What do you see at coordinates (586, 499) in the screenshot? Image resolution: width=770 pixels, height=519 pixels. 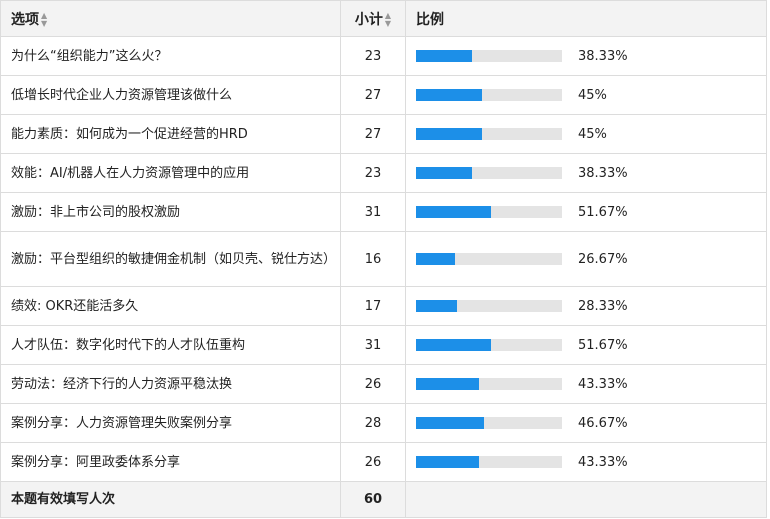 I see `total-ratio-empty` at bounding box center [586, 499].